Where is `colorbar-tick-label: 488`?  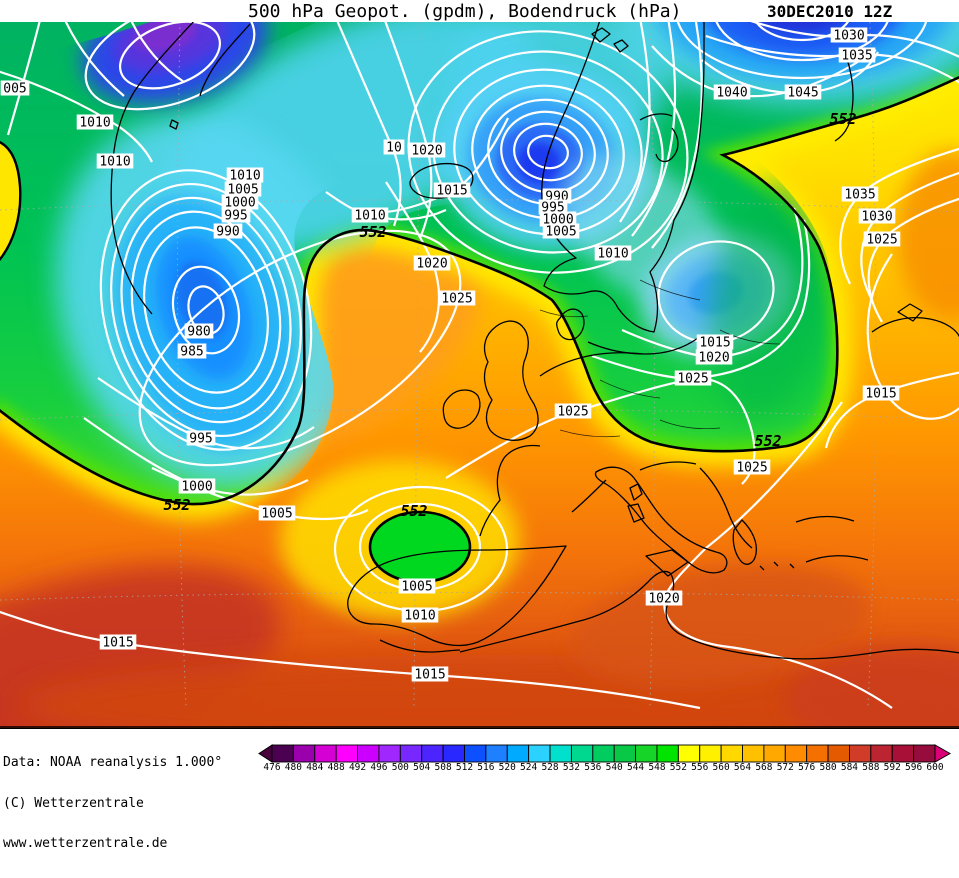 colorbar-tick-label: 488 is located at coordinates (336, 766).